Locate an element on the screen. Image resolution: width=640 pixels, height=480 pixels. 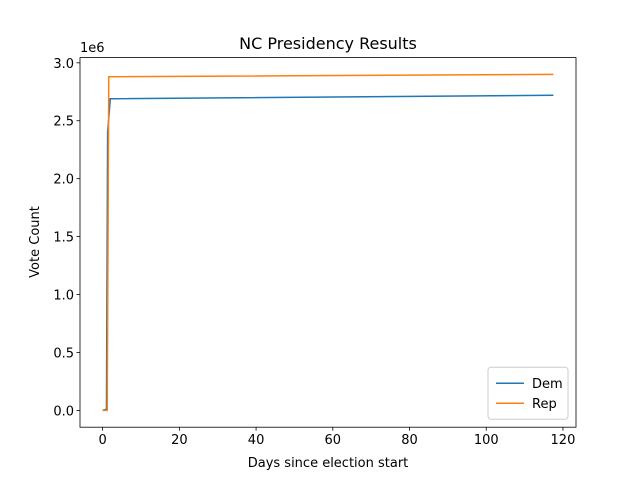
legend: Dem Rep is located at coordinates (528, 393).